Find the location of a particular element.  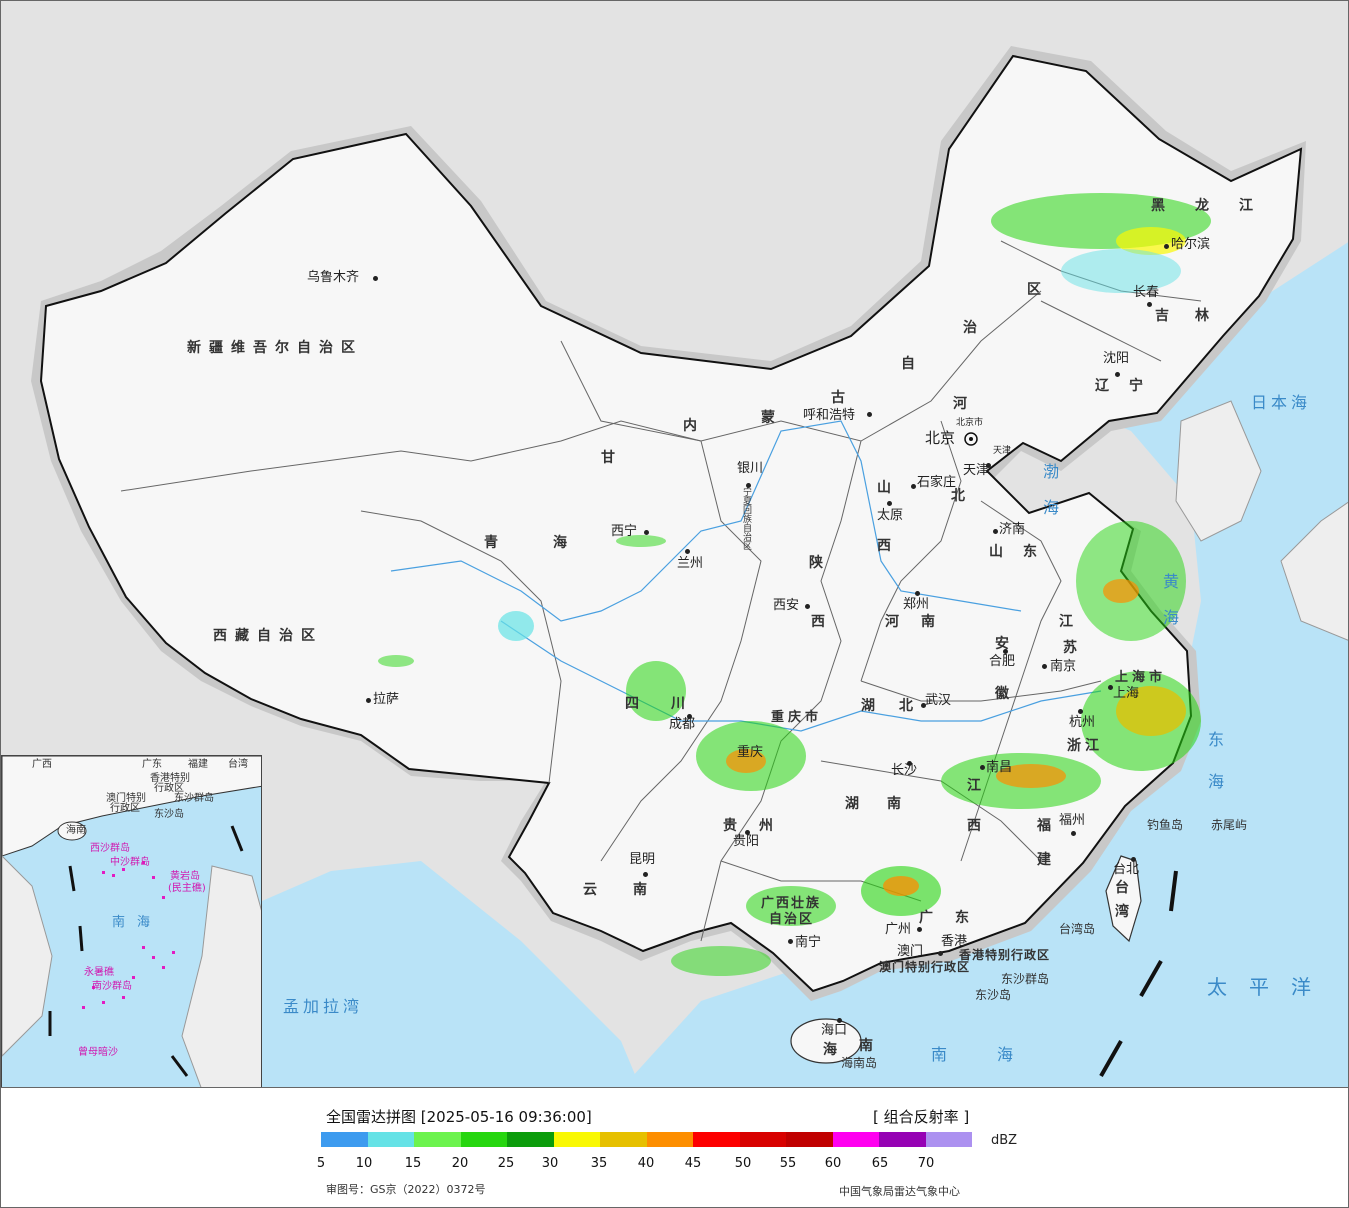

inset-canvas is located at coordinates (131, 921).